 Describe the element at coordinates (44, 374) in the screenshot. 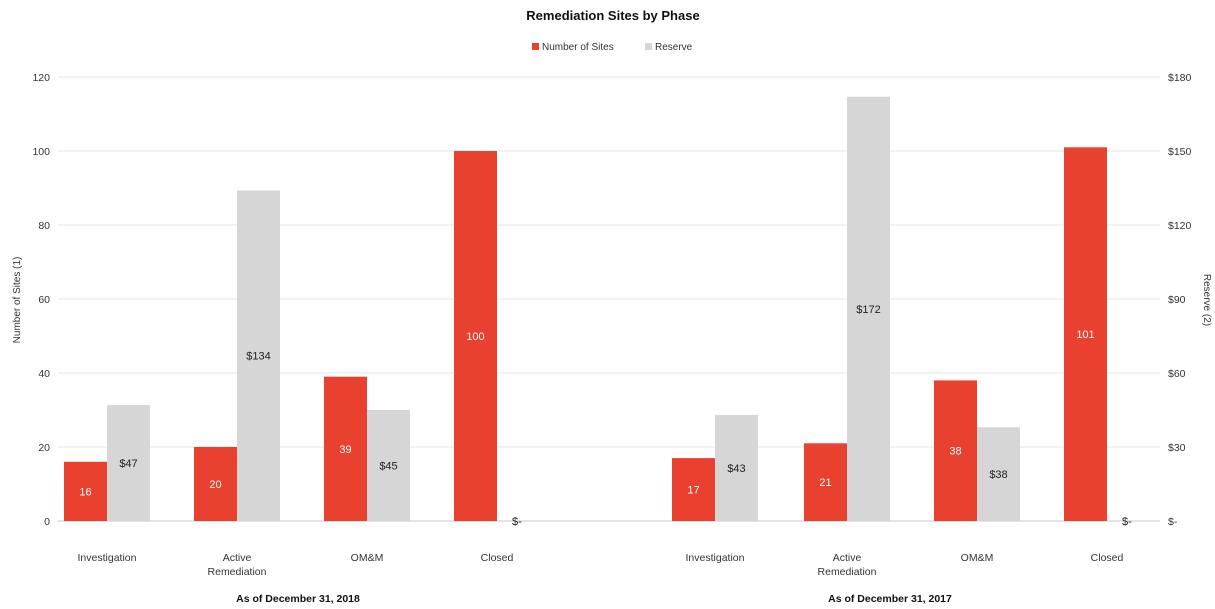

I see `left-tick-label: 40` at that location.